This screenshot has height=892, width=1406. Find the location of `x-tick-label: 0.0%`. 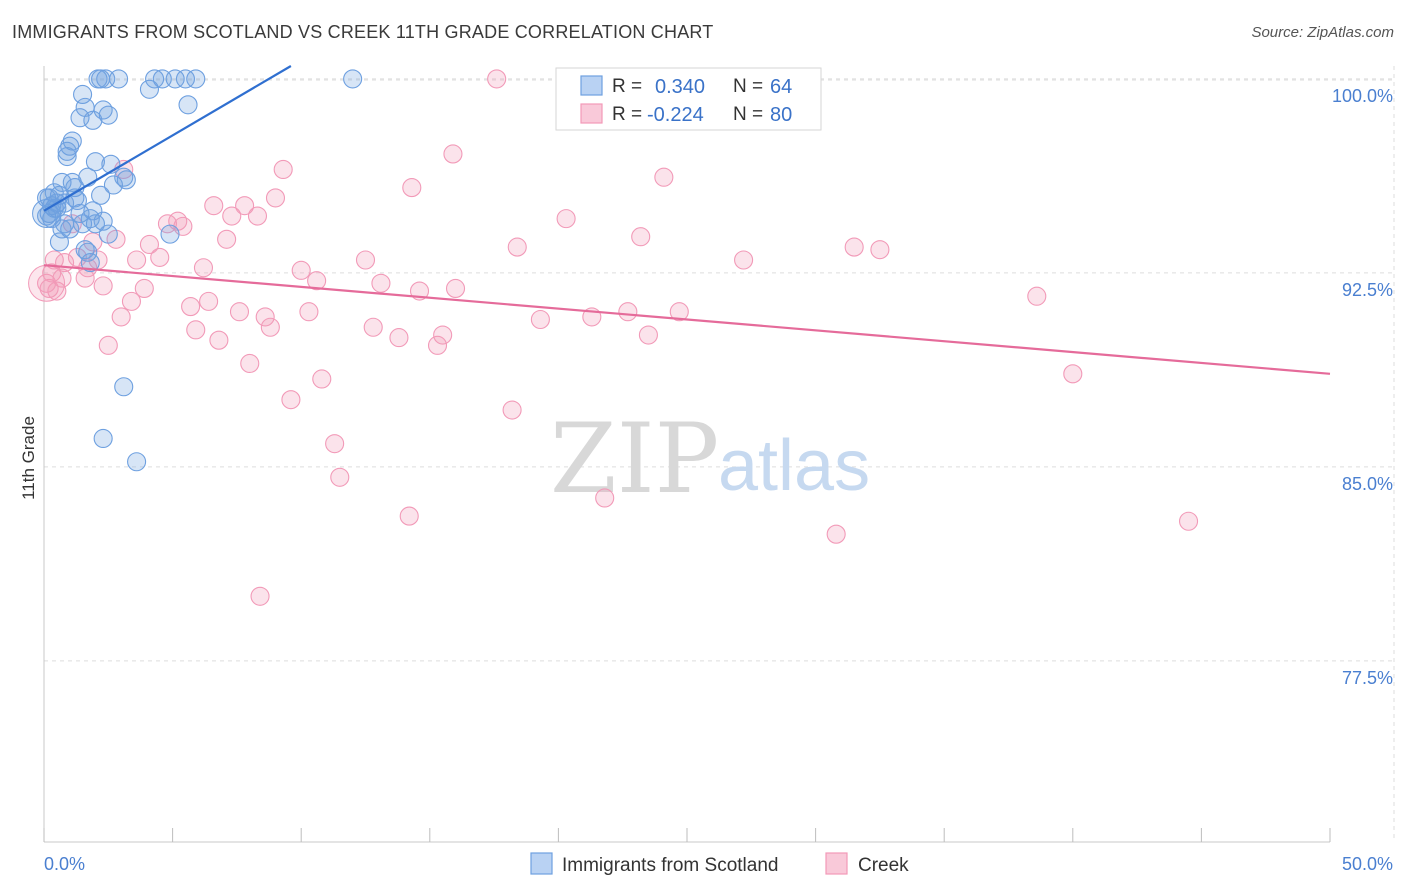

x-tick-label: 0.0% is located at coordinates (64, 864).